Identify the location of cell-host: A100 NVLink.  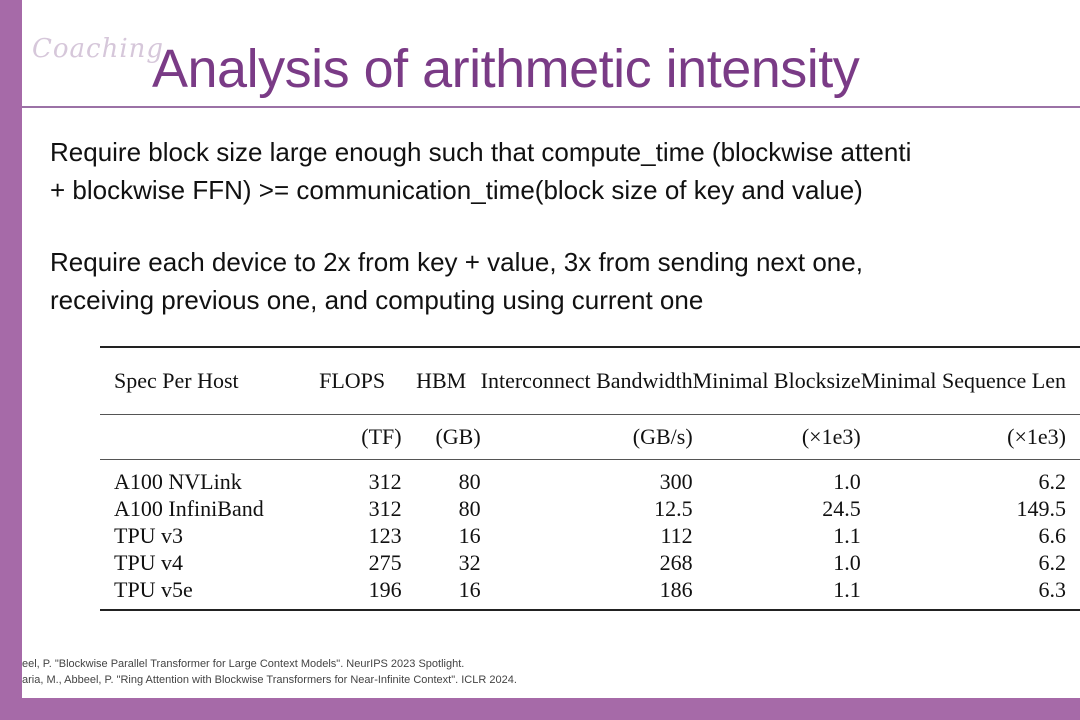
(178, 481).